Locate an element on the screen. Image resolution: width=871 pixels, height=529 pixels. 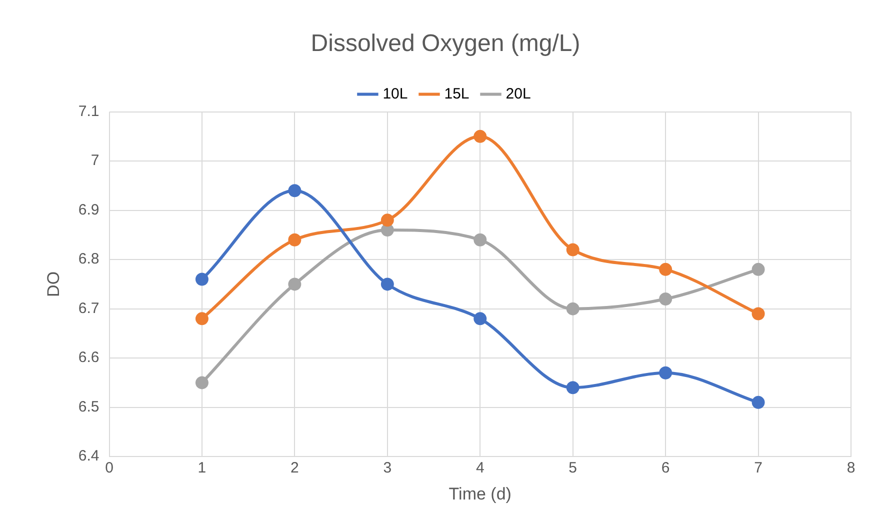
x-axis-title: Time (d) is located at coordinates (480, 494).